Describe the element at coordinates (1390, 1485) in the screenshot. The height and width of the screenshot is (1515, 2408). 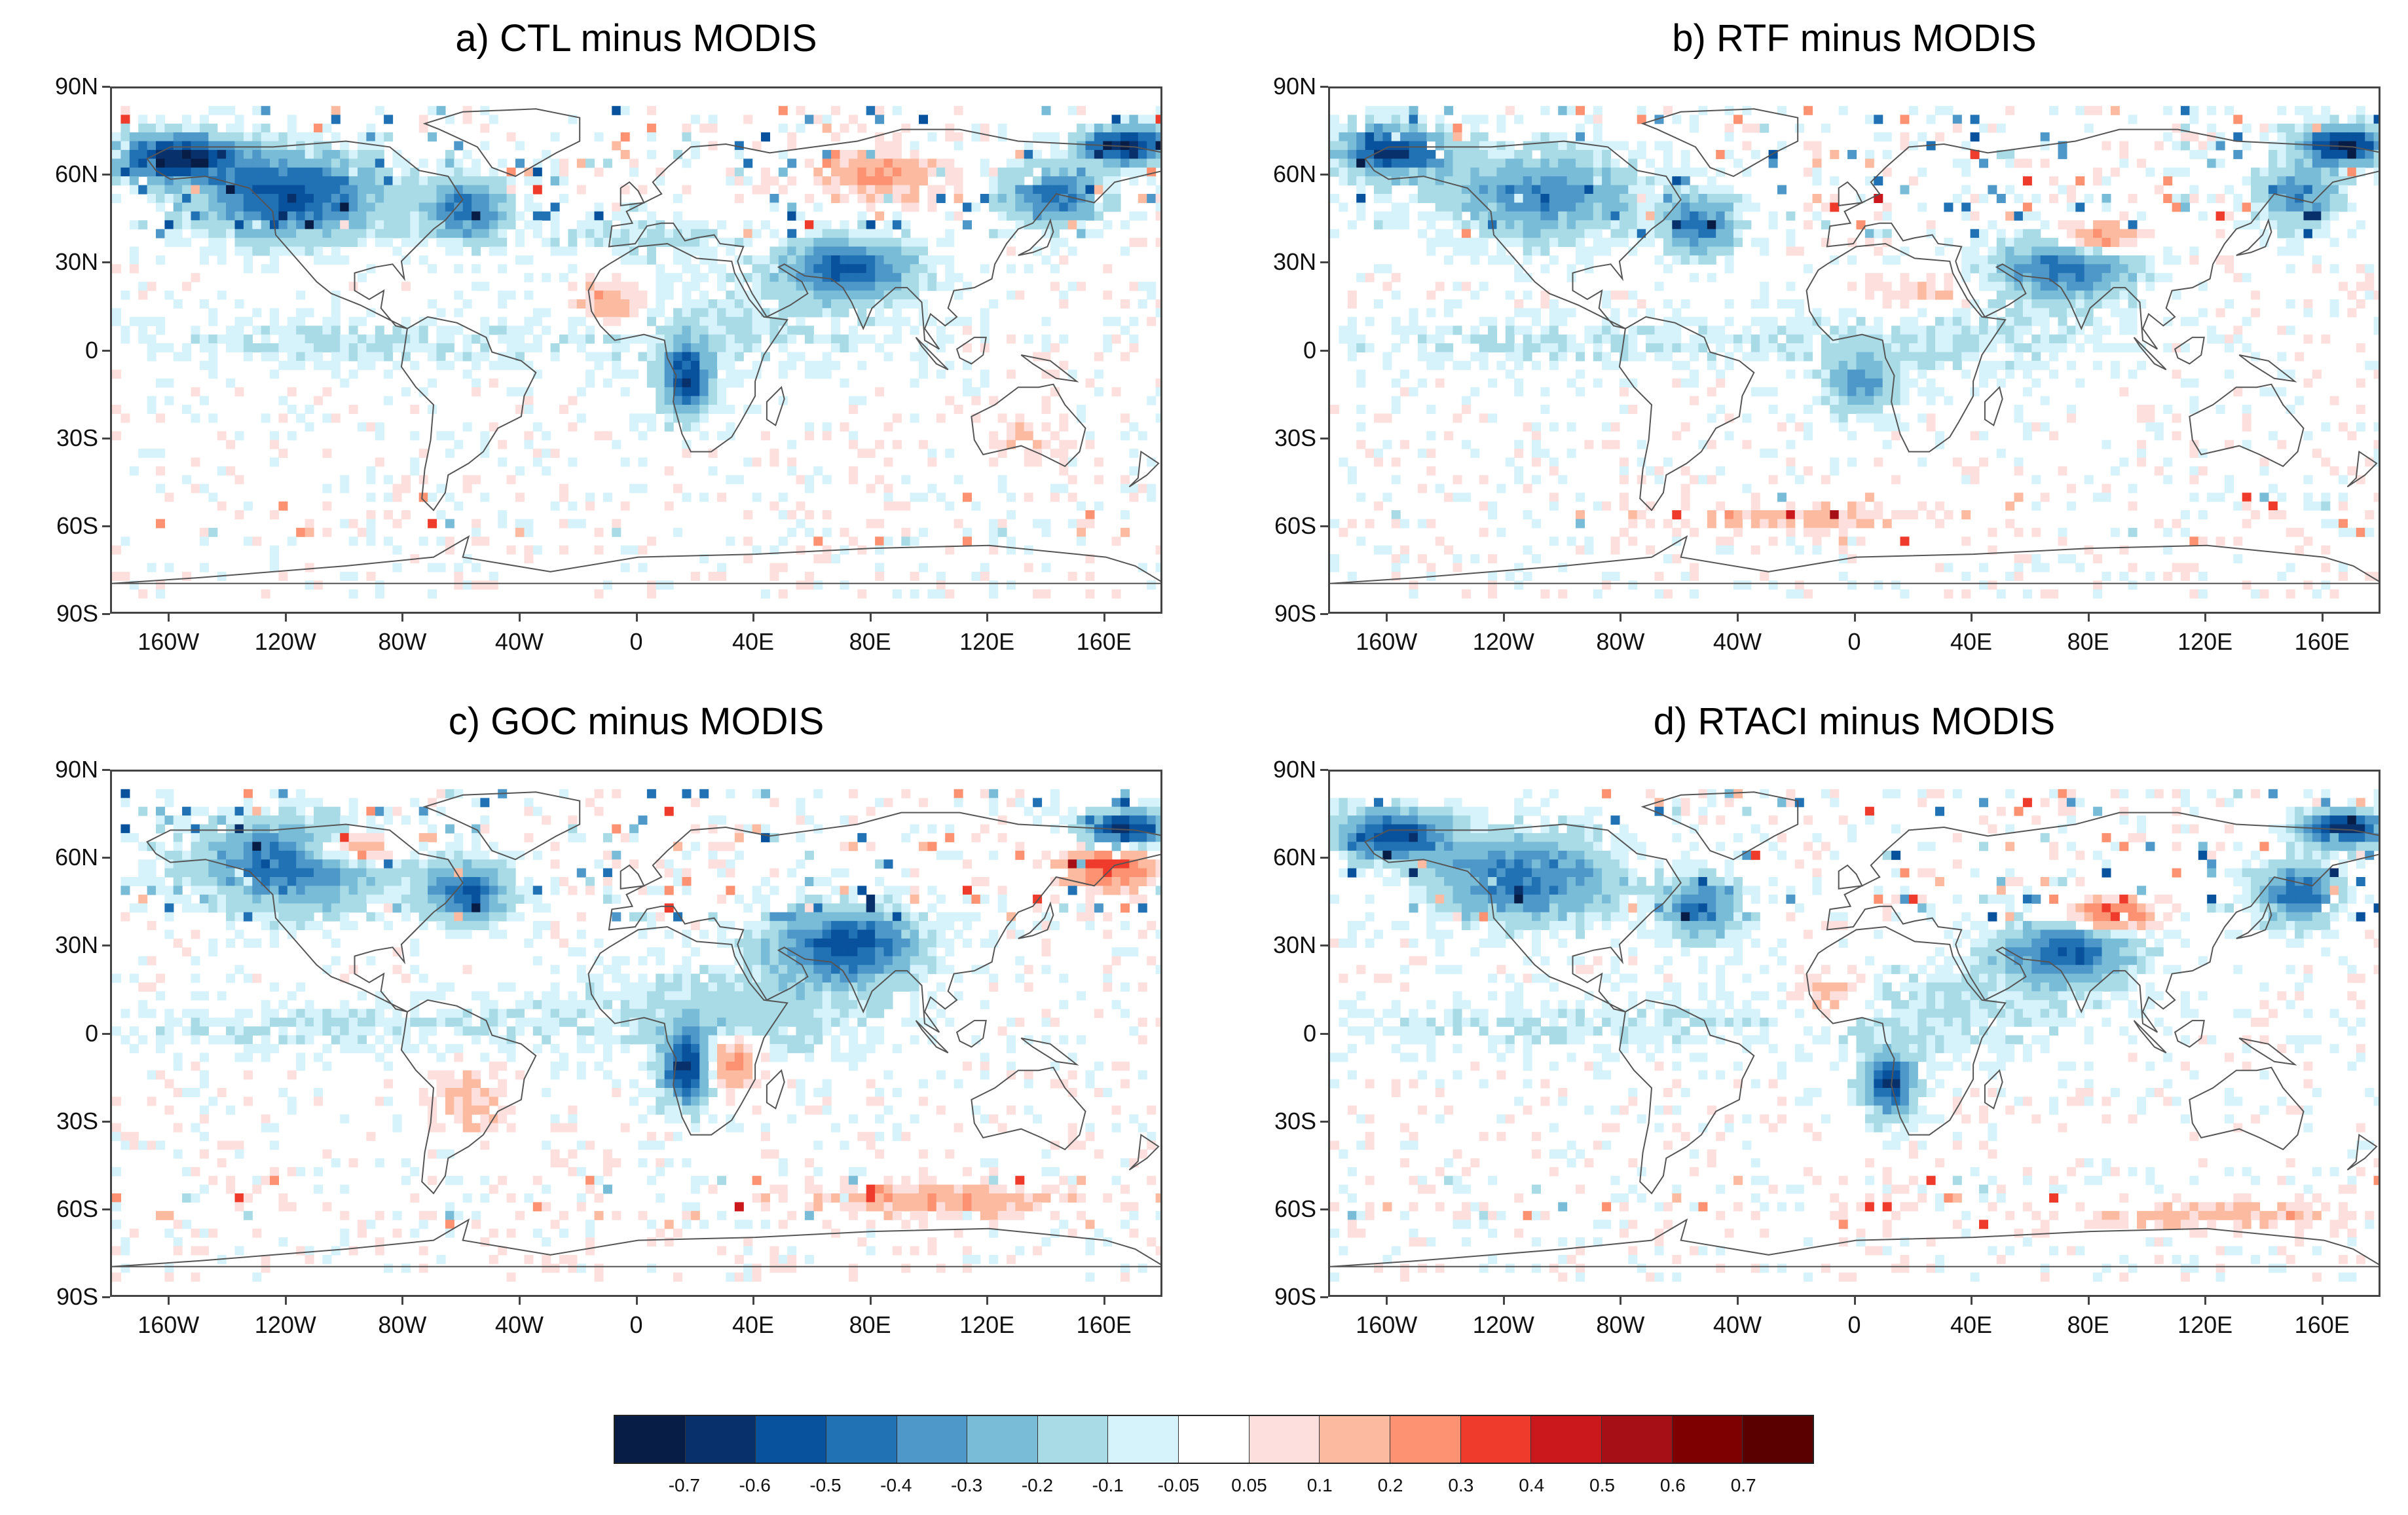
I see `colorbar-label: 0.2` at that location.